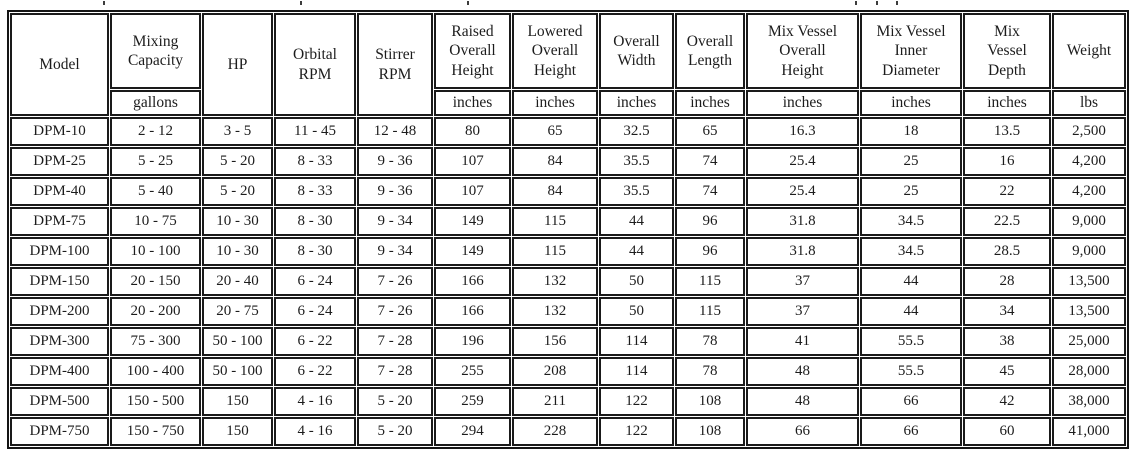 This screenshot has width=1132, height=461. What do you see at coordinates (155, 251) in the screenshot?
I see `spec-value-cell: 10 - 100` at bounding box center [155, 251].